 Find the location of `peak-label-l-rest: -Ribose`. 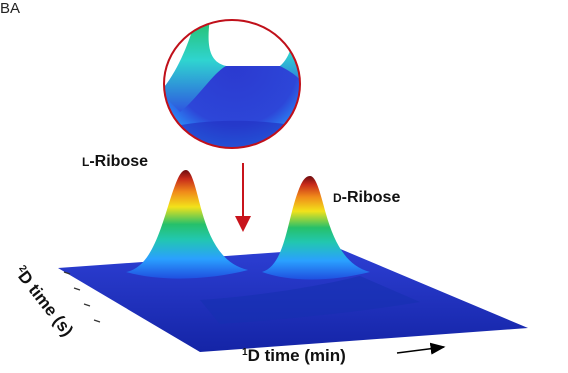

peak-label-l-rest: -Ribose is located at coordinates (118, 161).